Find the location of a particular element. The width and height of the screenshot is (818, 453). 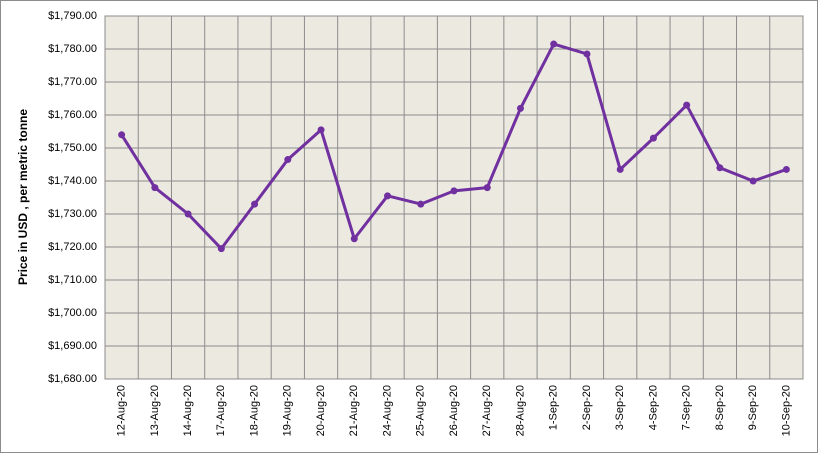

y-tick-label: $1,730.00 is located at coordinates (72, 214).